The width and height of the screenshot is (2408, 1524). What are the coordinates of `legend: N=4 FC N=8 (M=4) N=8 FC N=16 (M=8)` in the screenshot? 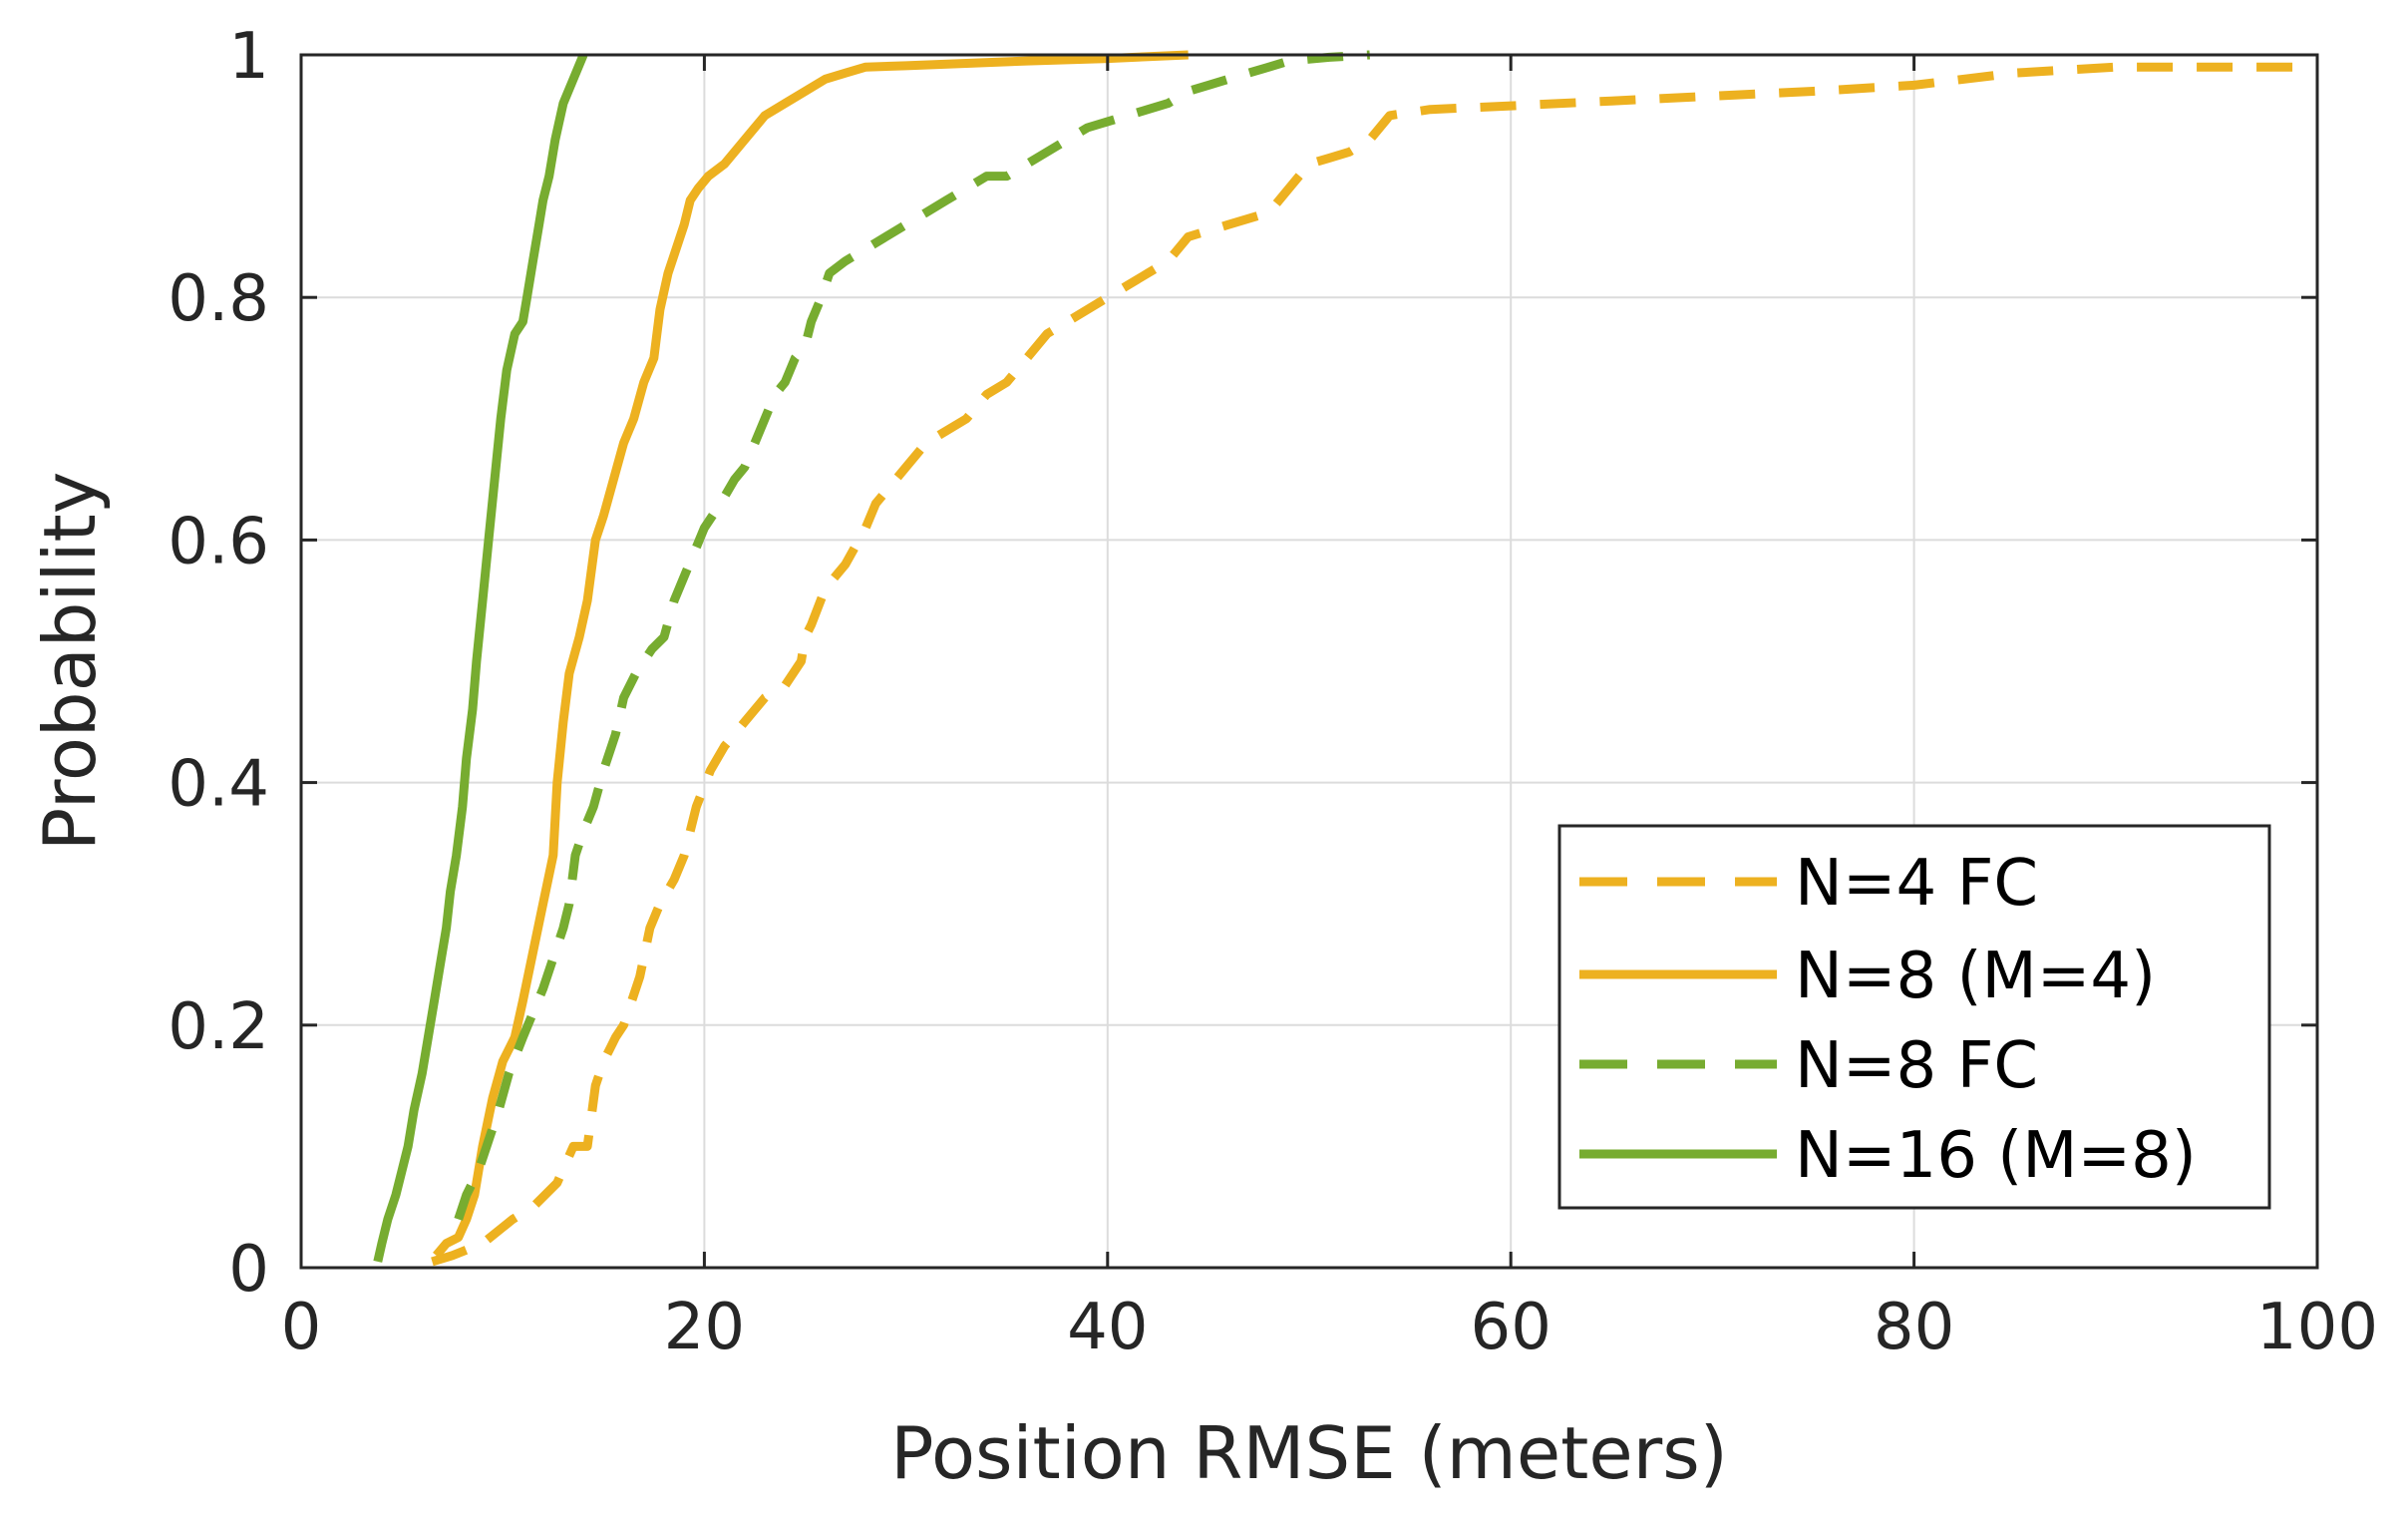 It's located at (1914, 1017).